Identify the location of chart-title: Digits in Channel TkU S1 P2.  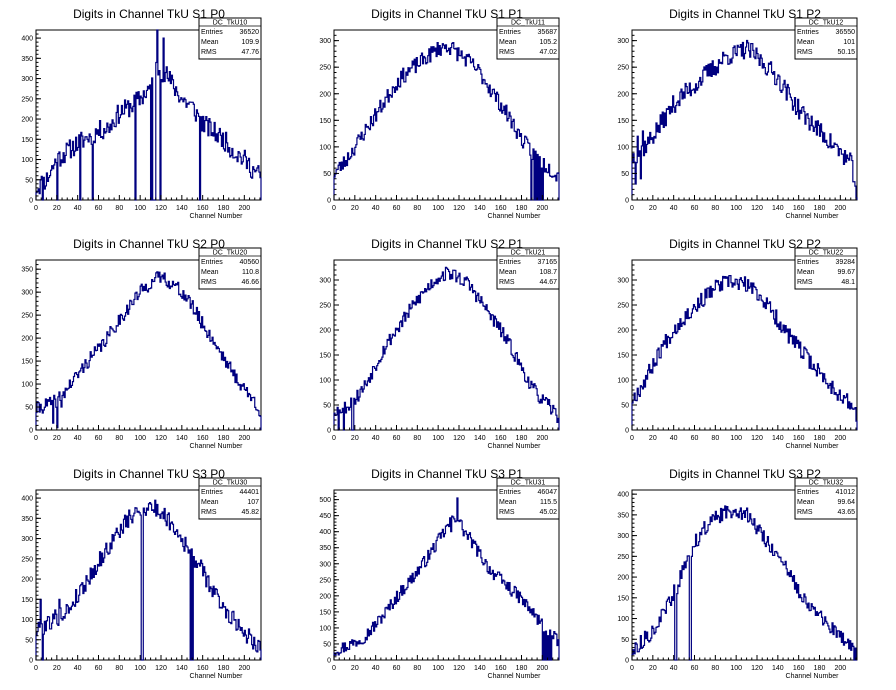
(745, 14).